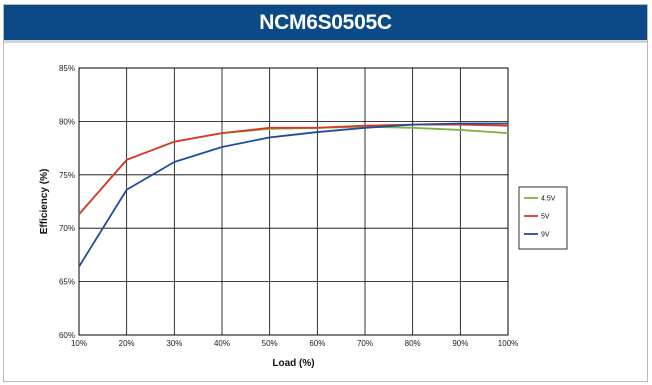 The image size is (652, 385). I want to click on x-axis-title: Load (%), so click(293, 363).